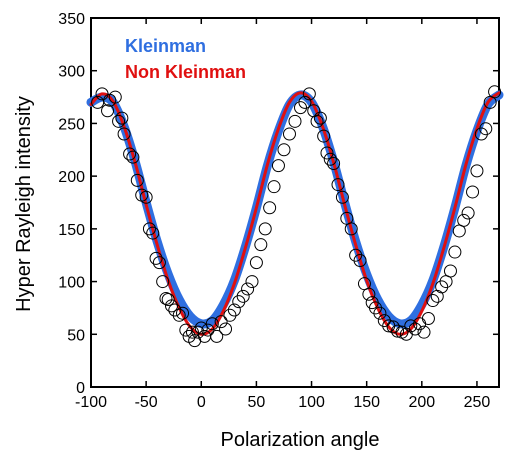 The height and width of the screenshot is (455, 505). I want to click on x-axis-label: Polarization angle, so click(300, 440).